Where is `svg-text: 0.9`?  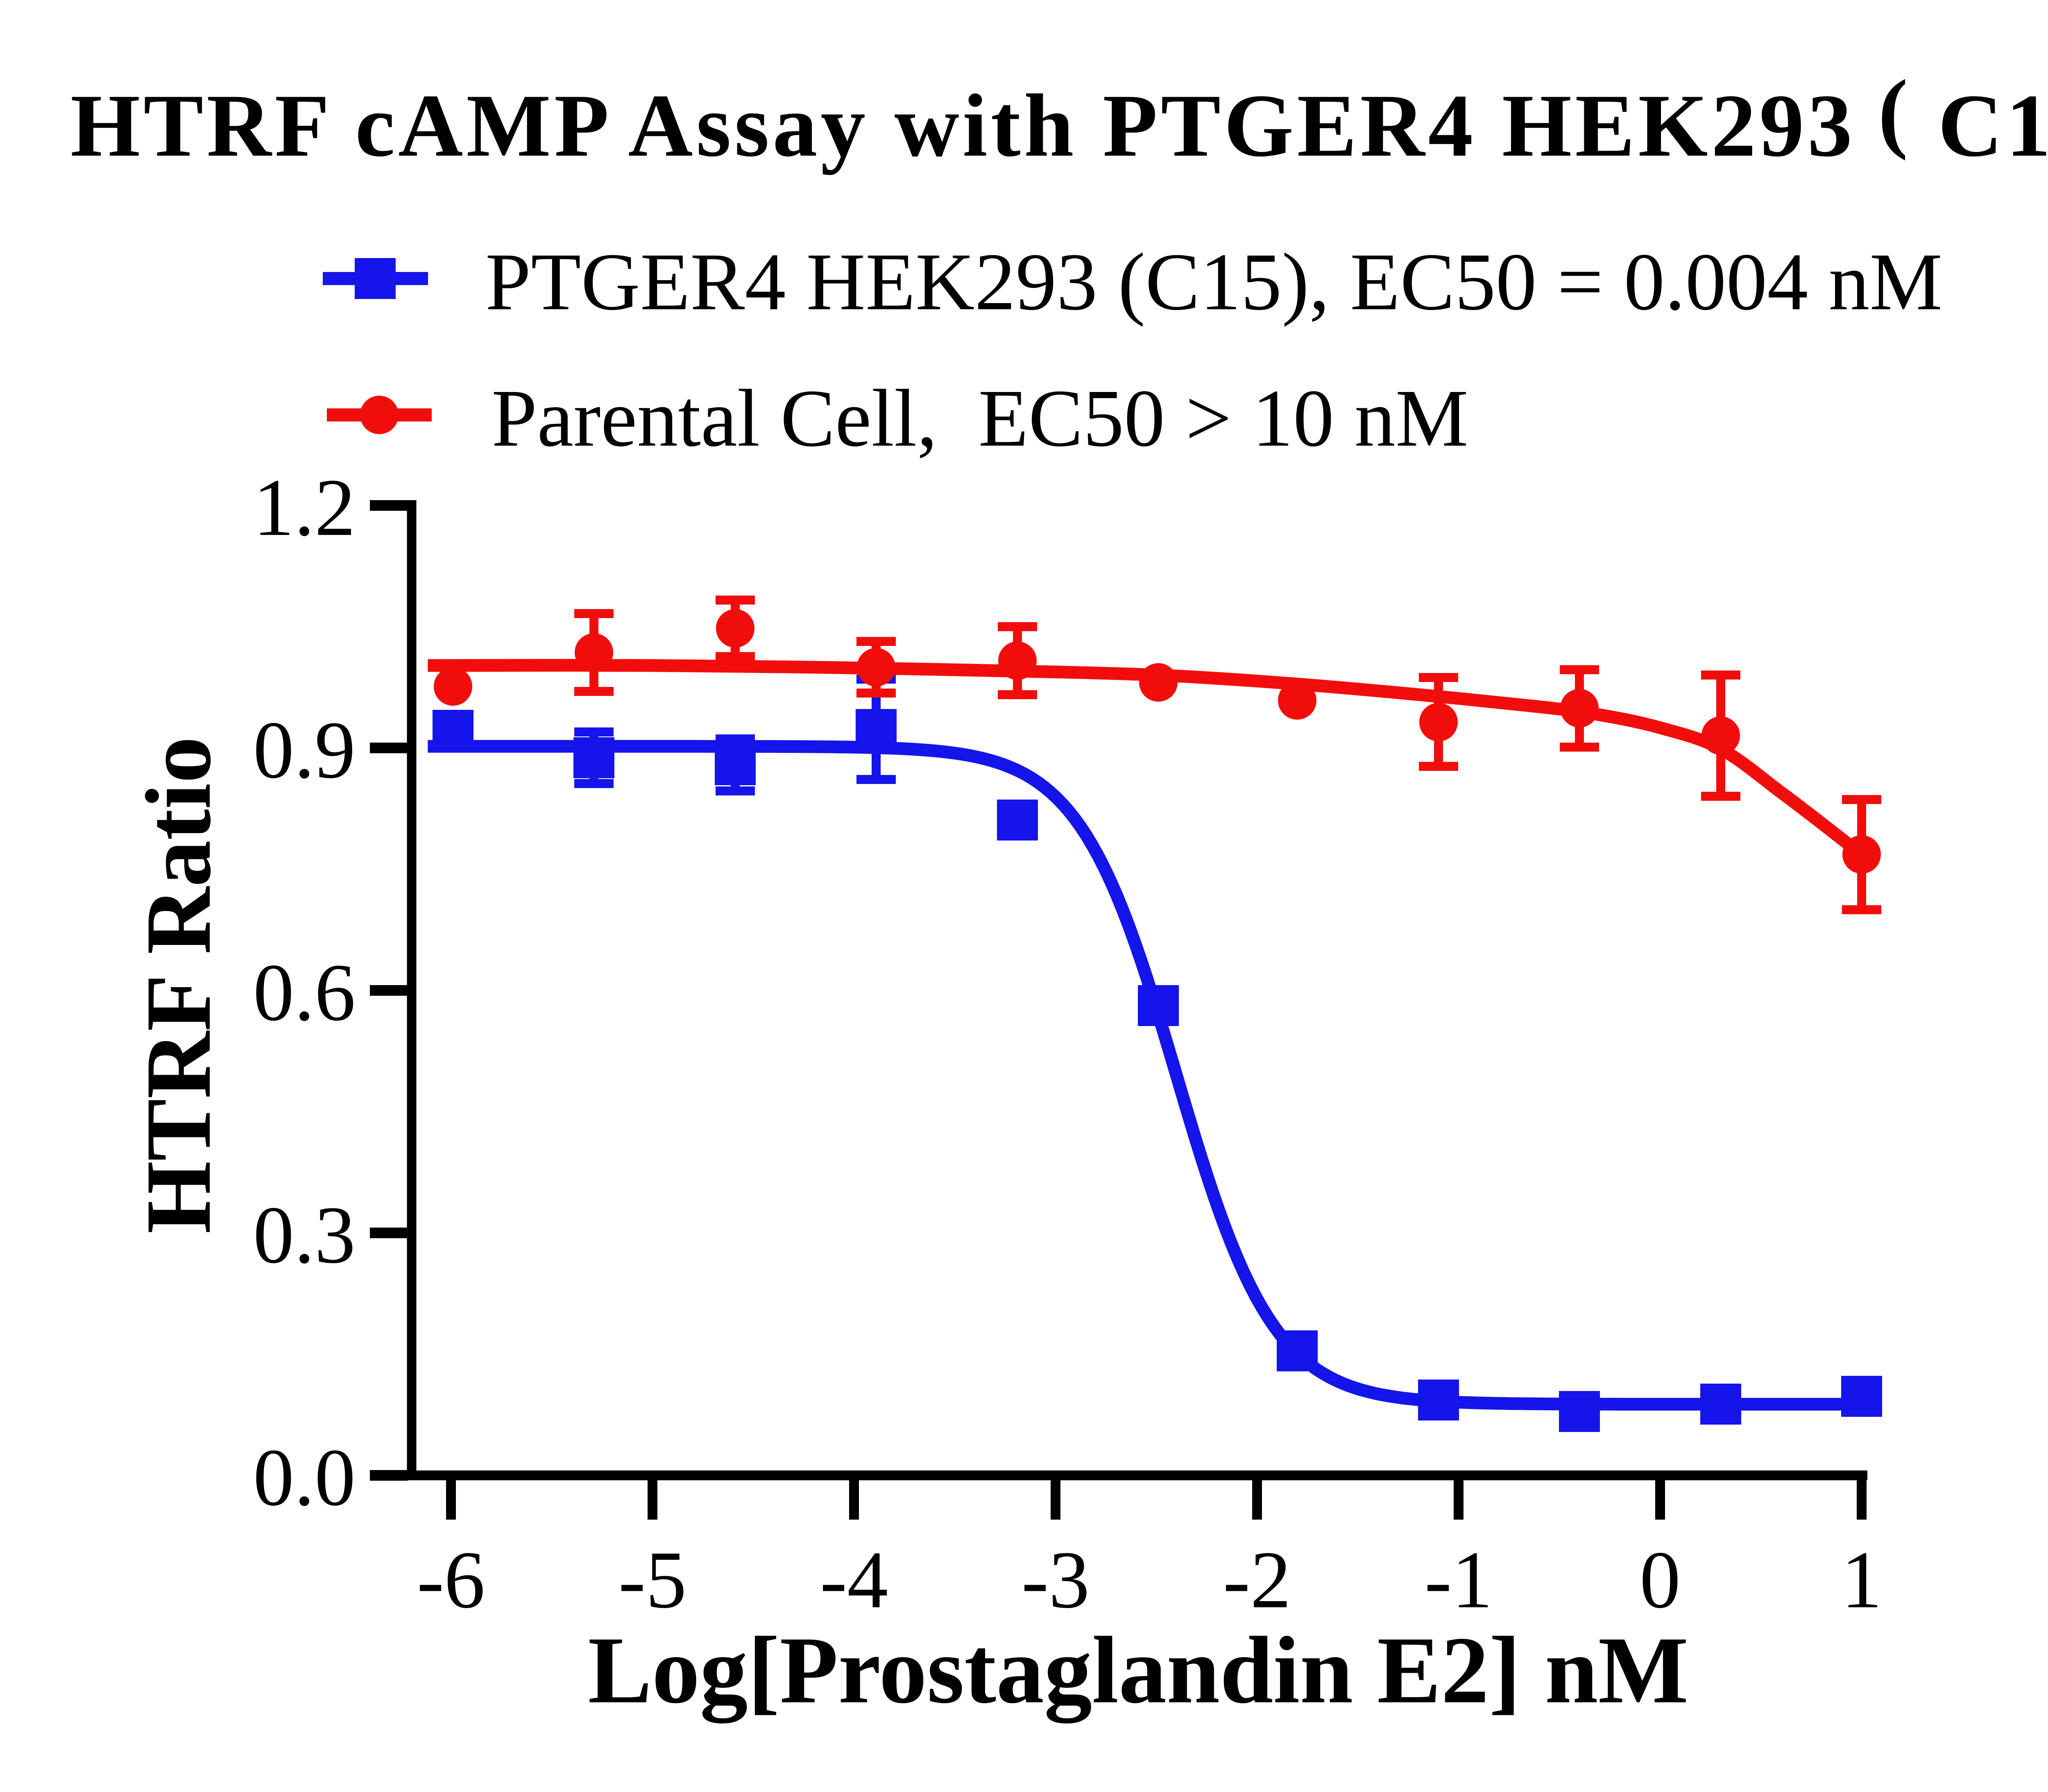
svg-text: 0.9 is located at coordinates (304, 750).